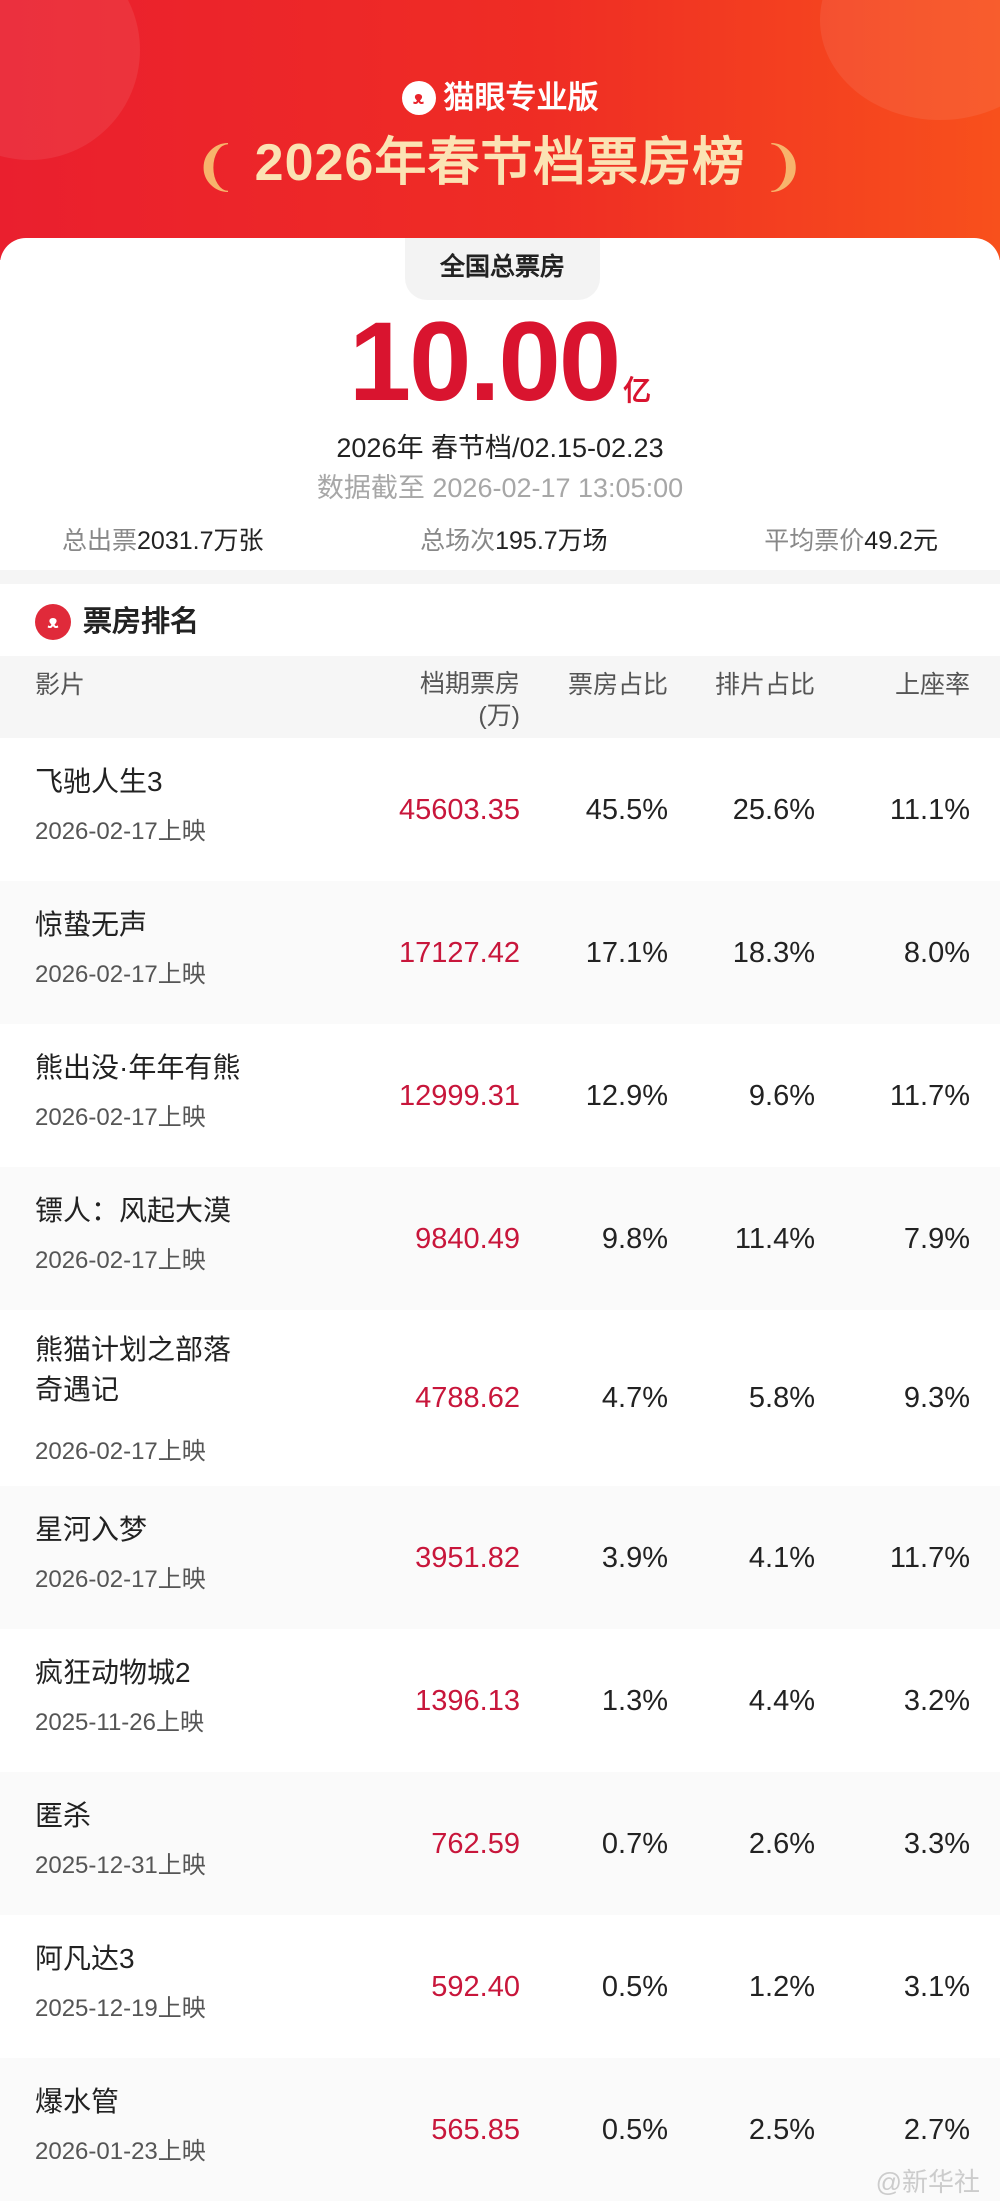  What do you see at coordinates (459, 1095) in the screenshot?
I see `box-office: 12999.31` at bounding box center [459, 1095].